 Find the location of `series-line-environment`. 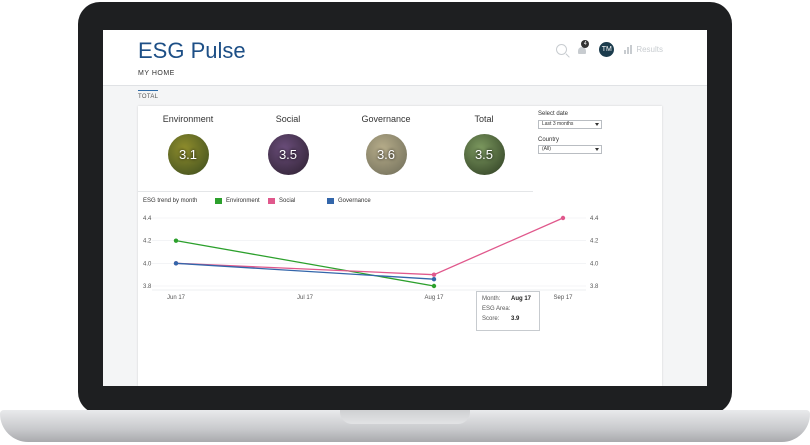

series-line-environment is located at coordinates (305, 263).